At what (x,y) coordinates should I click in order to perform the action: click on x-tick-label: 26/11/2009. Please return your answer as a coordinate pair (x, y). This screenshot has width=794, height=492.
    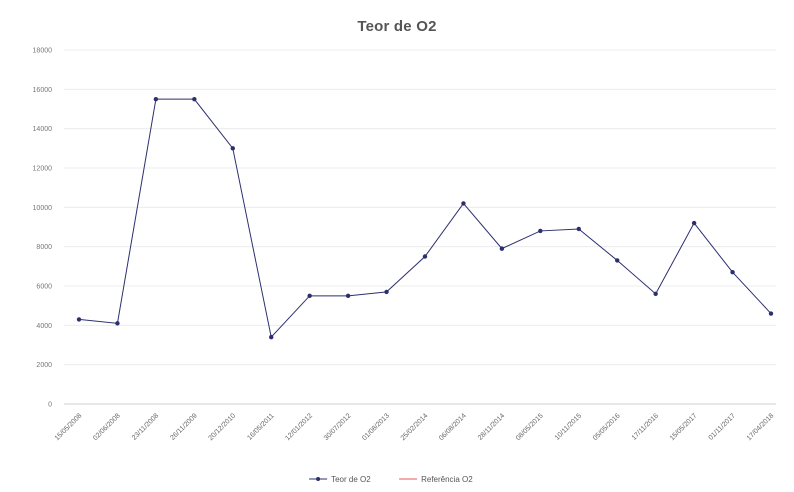
    Looking at the image, I should click on (183, 426).